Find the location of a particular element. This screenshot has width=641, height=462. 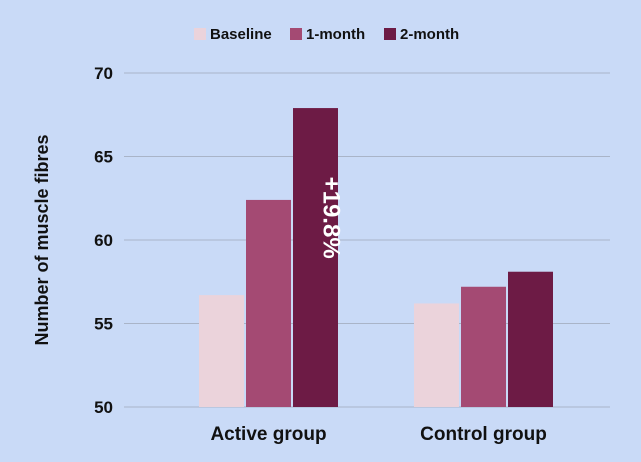

y-tick-label: 70 is located at coordinates (103, 73).